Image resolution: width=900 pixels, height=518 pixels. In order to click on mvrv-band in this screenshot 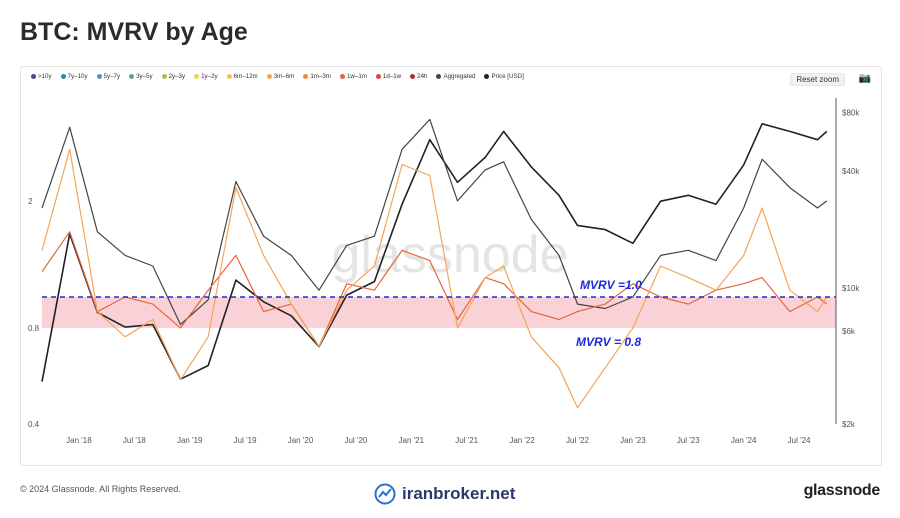, I will do `click(439, 312)`.